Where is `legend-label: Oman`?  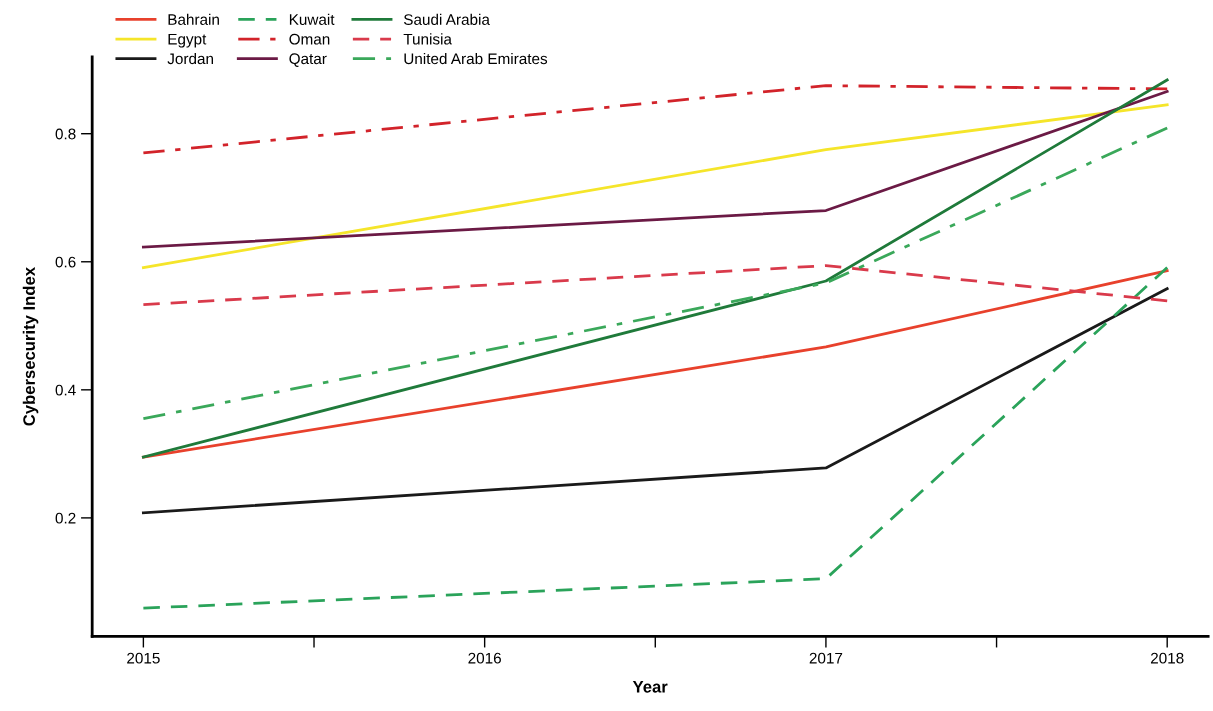 legend-label: Oman is located at coordinates (309, 39).